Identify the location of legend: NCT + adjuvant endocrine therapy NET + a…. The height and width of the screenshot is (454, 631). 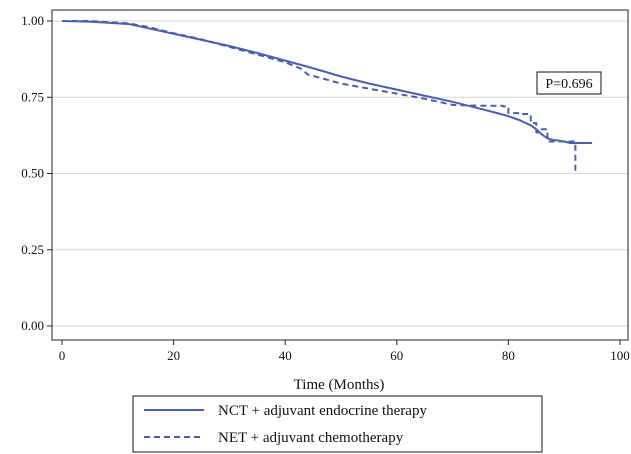
(337, 424).